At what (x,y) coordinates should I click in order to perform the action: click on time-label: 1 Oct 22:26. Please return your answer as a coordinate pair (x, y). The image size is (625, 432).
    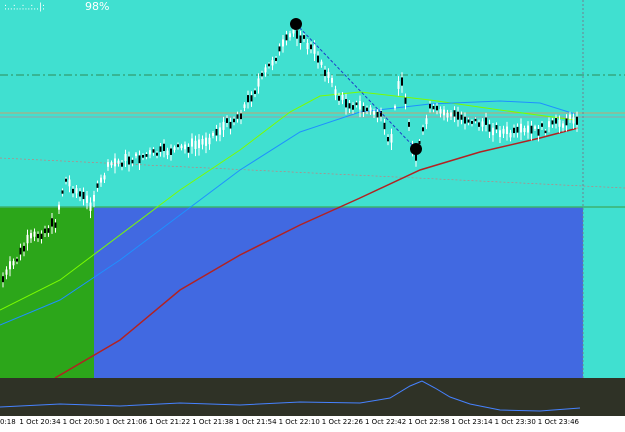
    Looking at the image, I should click on (343, 422).